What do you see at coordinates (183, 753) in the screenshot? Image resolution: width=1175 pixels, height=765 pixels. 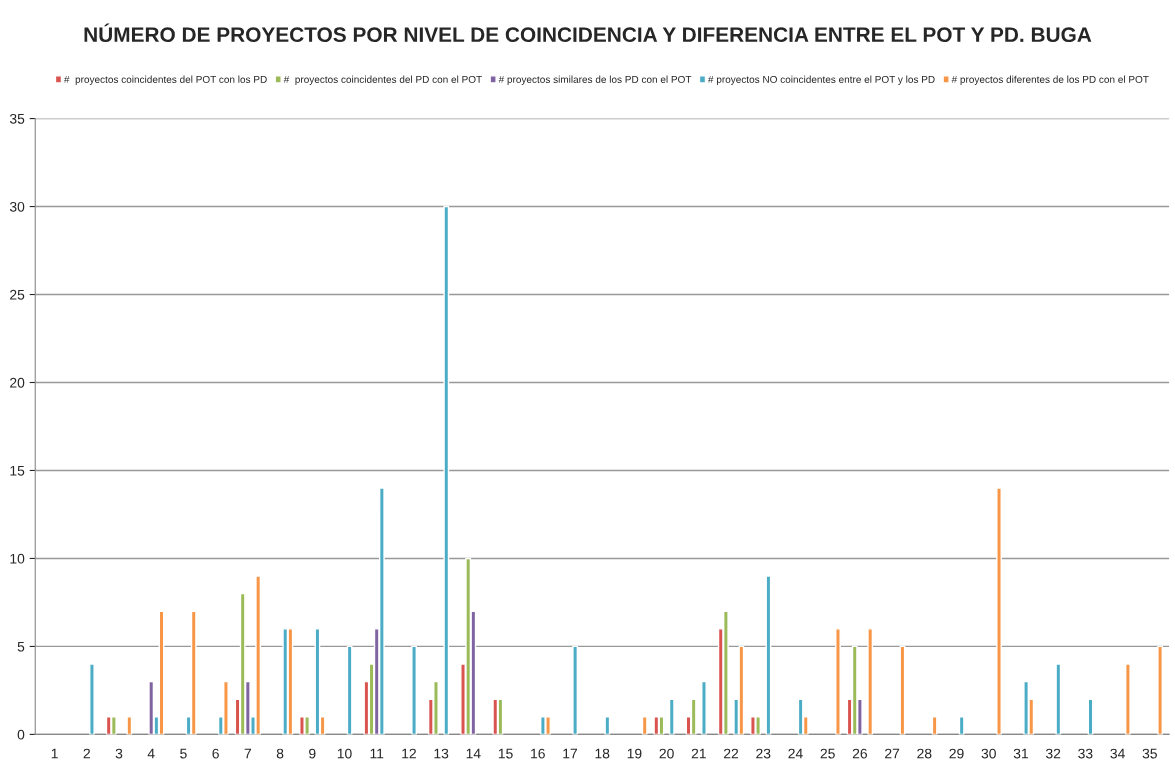 I see `x-tick-label: 5` at bounding box center [183, 753].